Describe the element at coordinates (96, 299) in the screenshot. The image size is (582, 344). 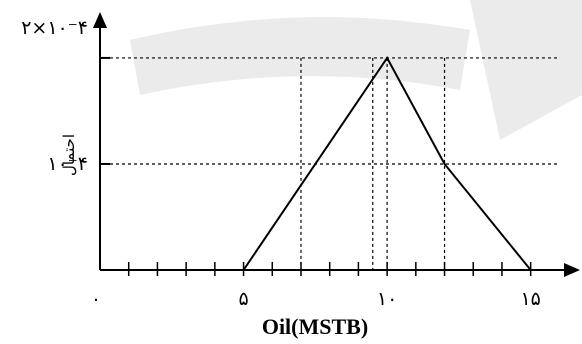
I see `x-tick-label-0: ۰` at that location.